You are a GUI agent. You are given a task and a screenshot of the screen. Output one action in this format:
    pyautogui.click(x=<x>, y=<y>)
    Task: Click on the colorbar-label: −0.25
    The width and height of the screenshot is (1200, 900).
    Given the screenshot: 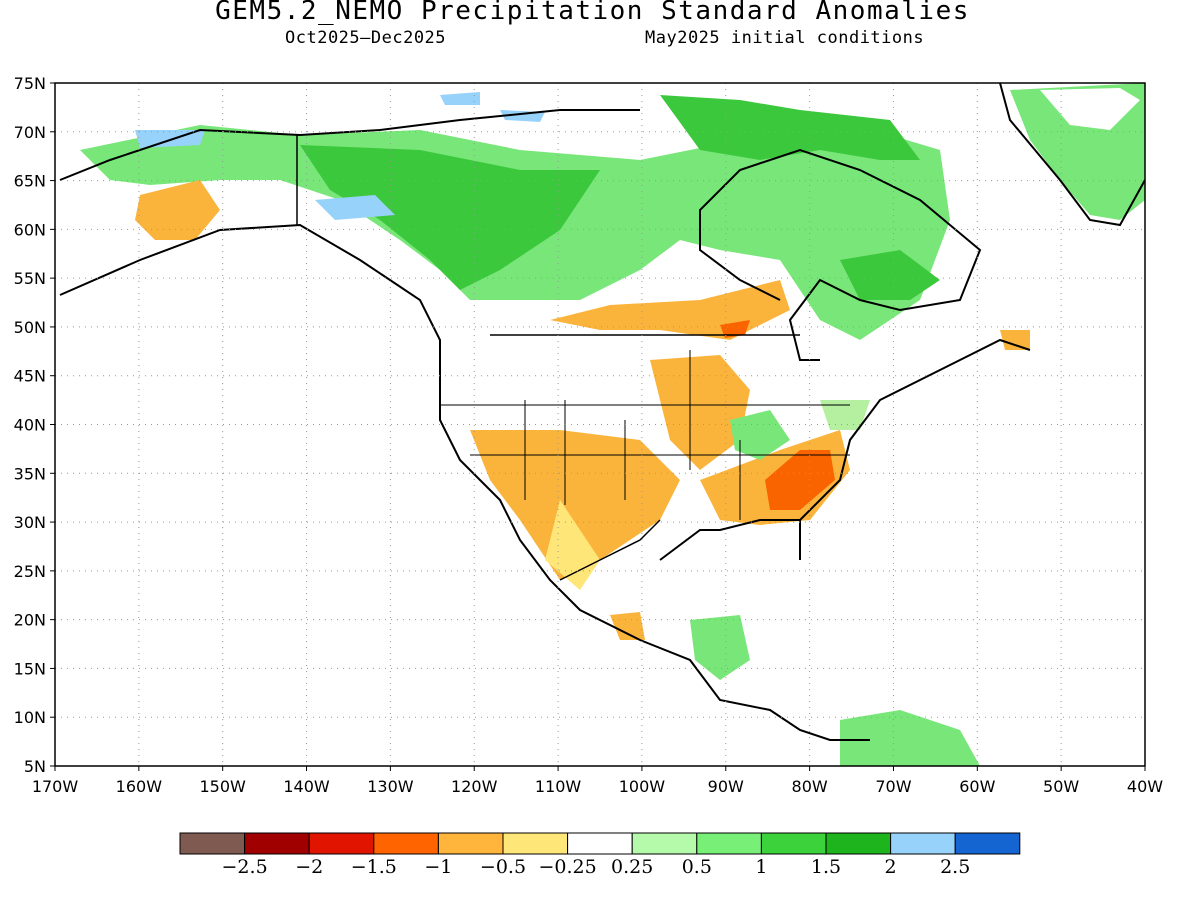 What is the action you would take?
    pyautogui.click(x=567, y=867)
    